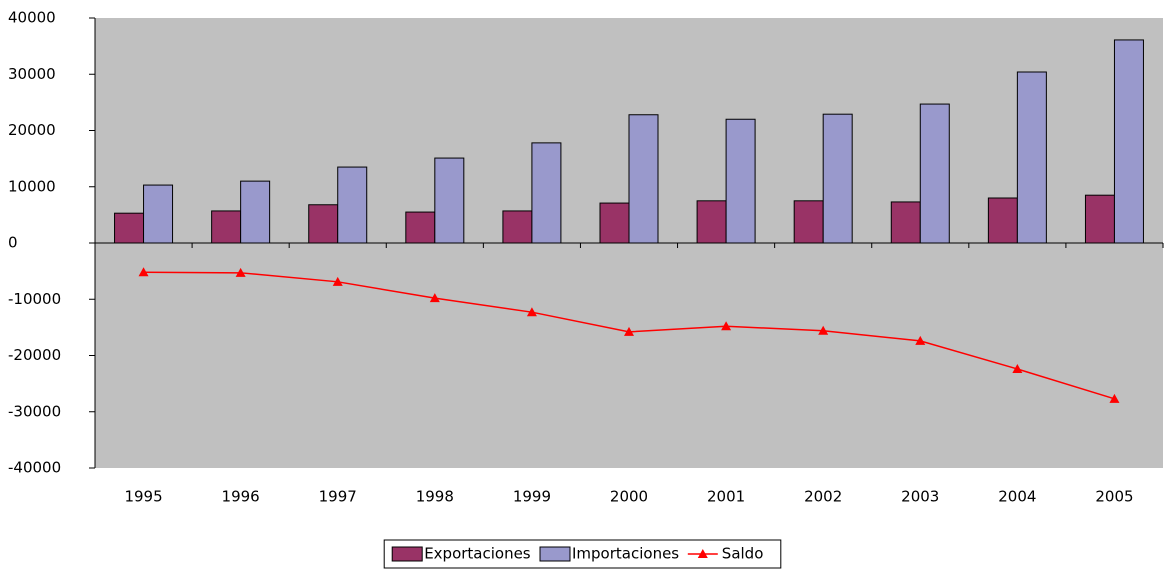 This screenshot has height=569, width=1165. I want to click on x-tick-label: 1998, so click(435, 497).